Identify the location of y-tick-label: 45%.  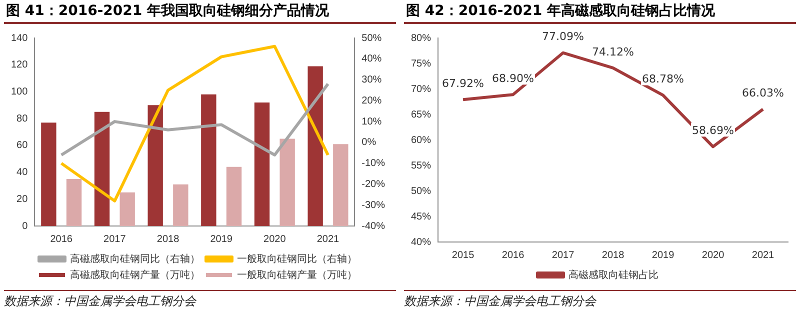
(421, 216).